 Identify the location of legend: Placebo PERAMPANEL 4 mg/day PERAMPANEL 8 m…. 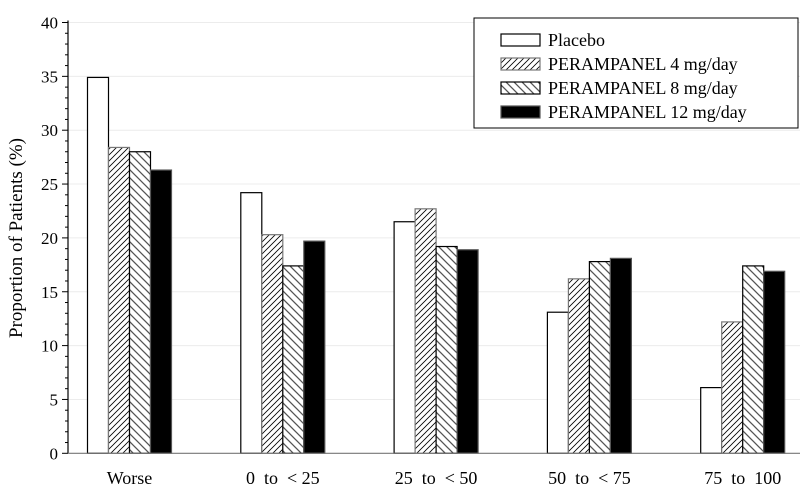
(636, 73).